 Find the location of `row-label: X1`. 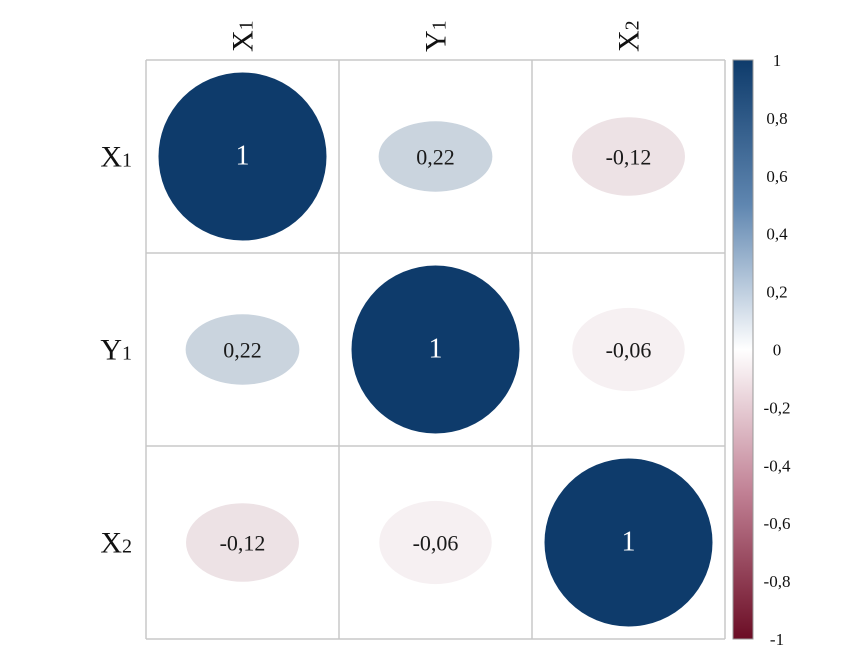

row-label: X1 is located at coordinates (116, 157).